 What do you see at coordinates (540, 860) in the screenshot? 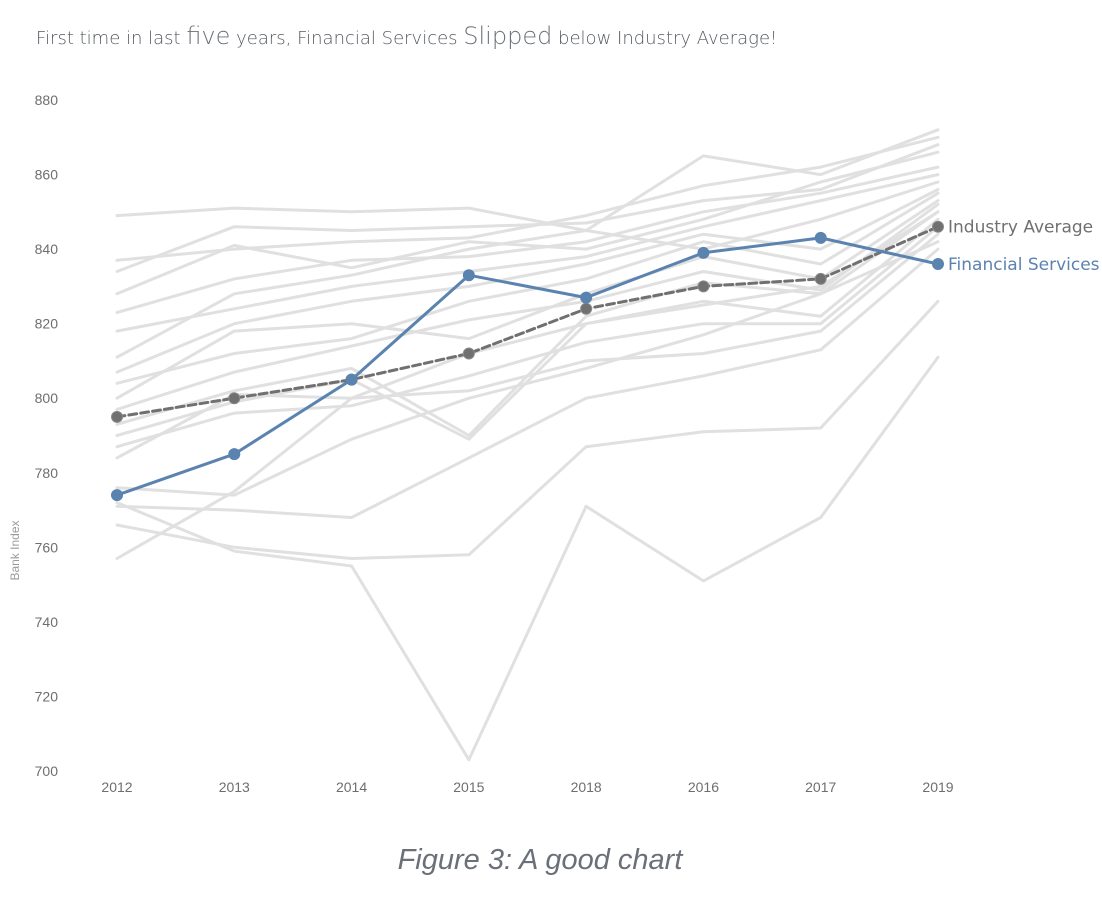
I see `figure-caption: Figure 3: A good chart` at bounding box center [540, 860].